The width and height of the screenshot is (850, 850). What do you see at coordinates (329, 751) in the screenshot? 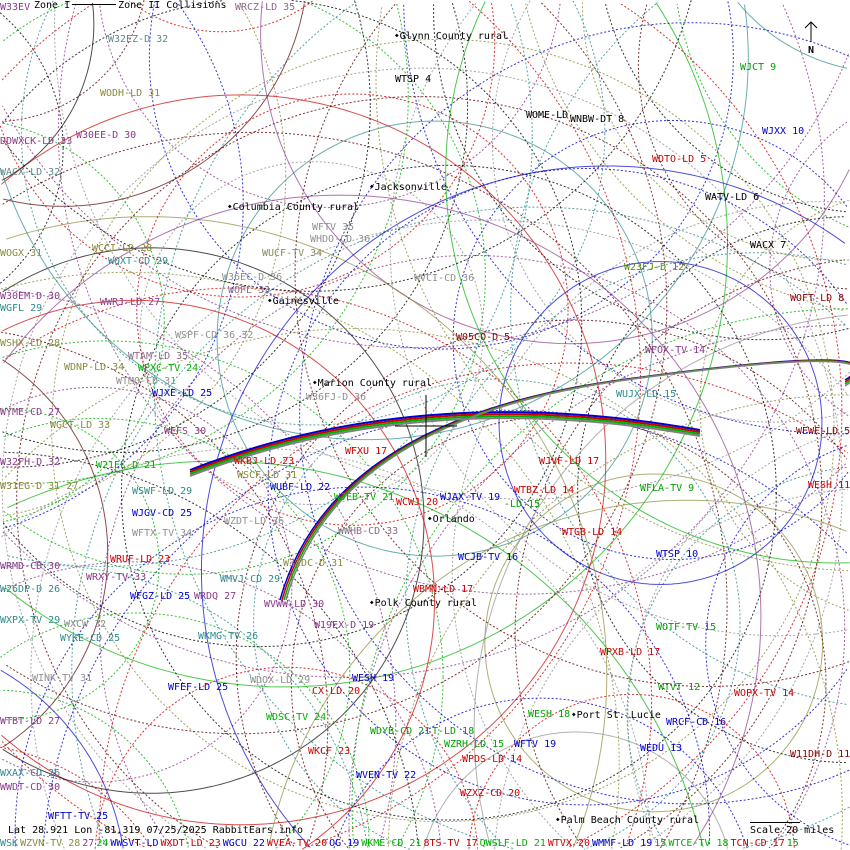
I see `station-label: WKCF 23` at bounding box center [329, 751].